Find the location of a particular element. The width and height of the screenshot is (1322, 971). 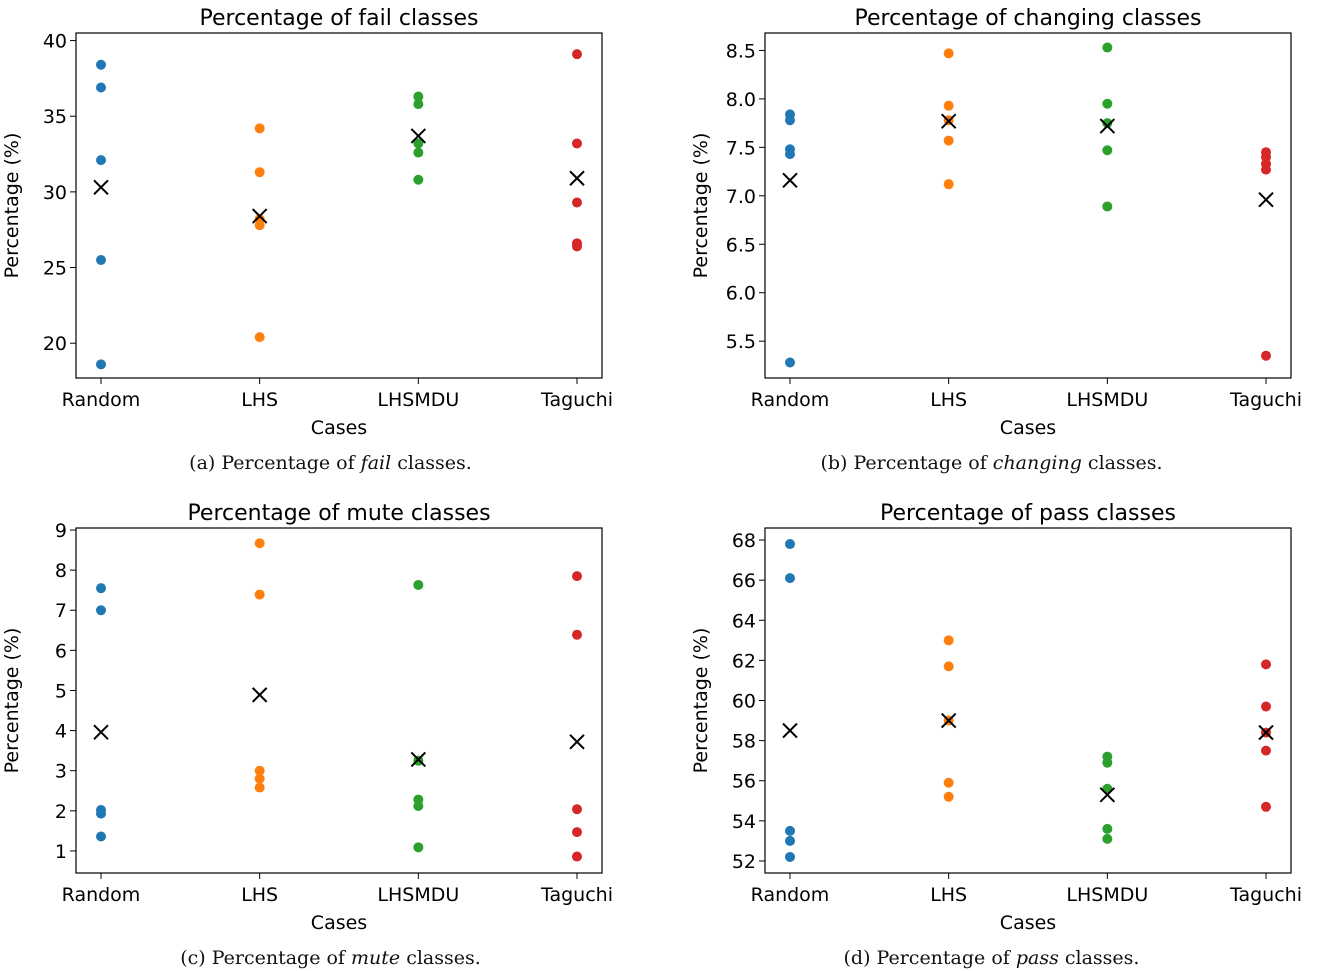

y-tick-label: 56 is located at coordinates (744, 782).